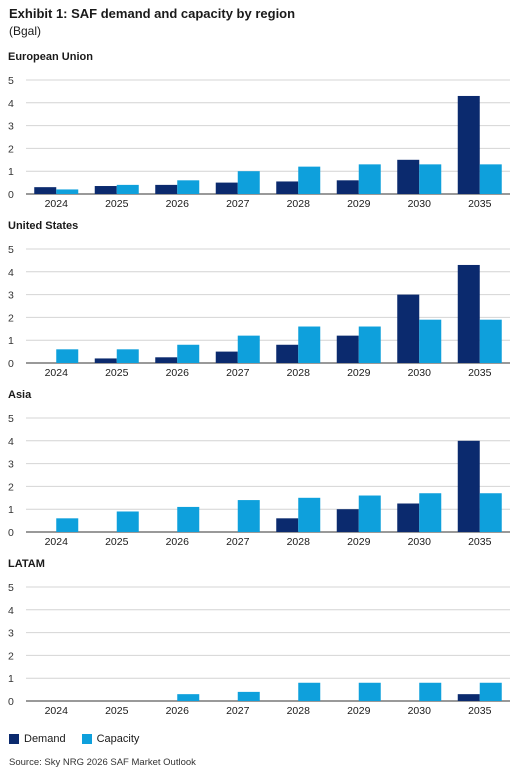  I want to click on legend-swatch-demand, so click(14, 739).